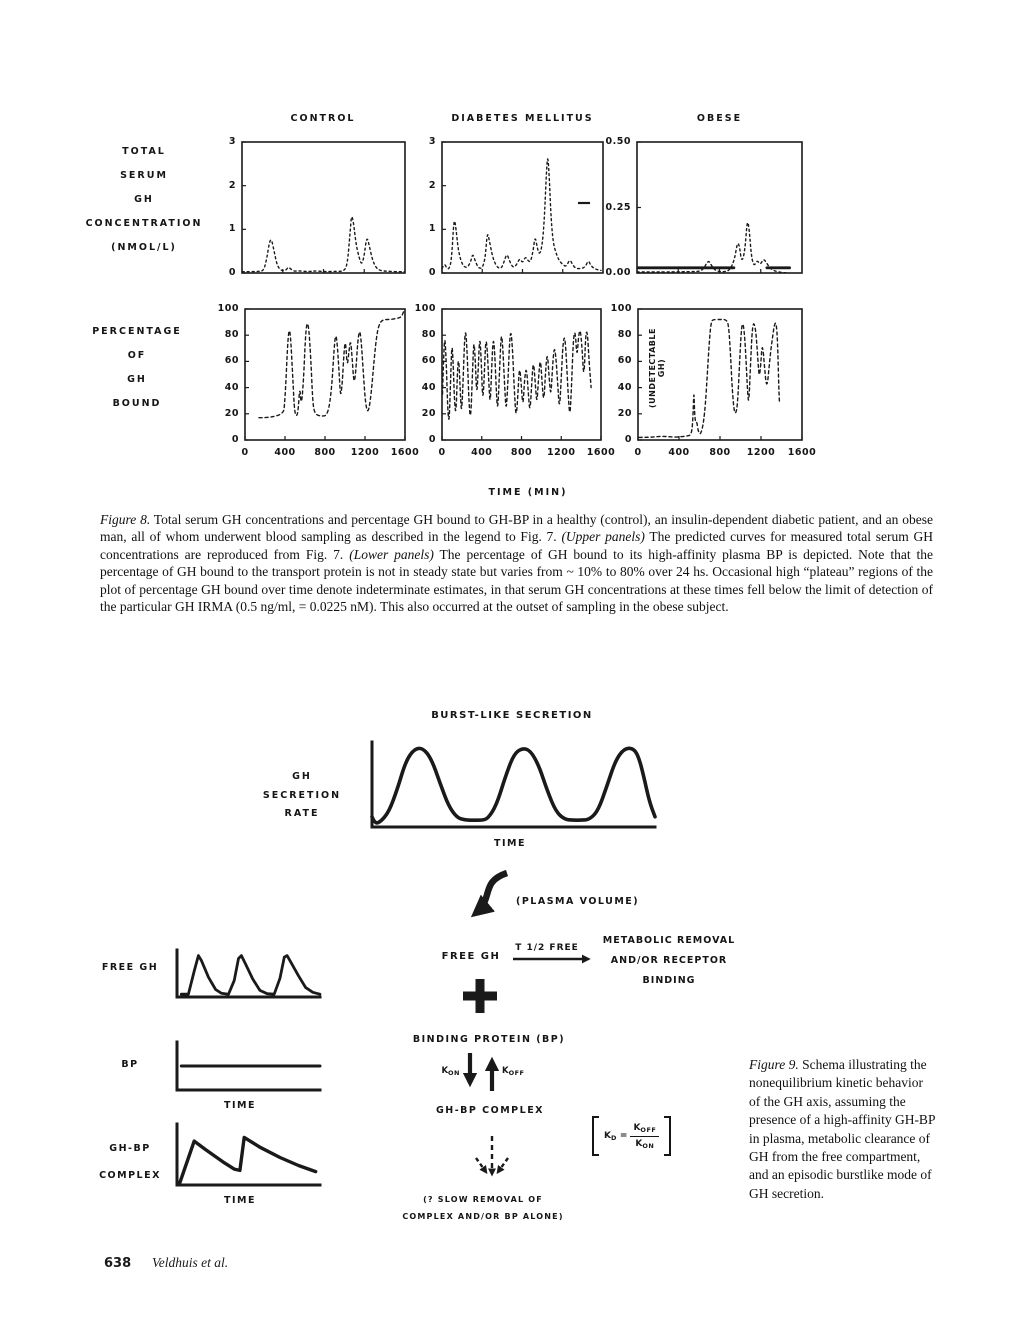  What do you see at coordinates (492, 1156) in the screenshot?
I see `slow-removal-dashed-arrows` at bounding box center [492, 1156].